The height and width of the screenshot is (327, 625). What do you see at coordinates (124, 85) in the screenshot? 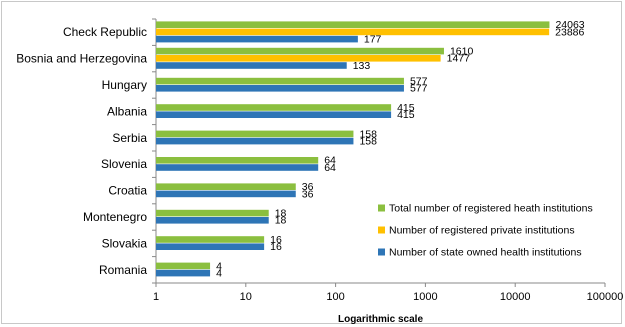
I see `category-label: Hungary` at bounding box center [124, 85].